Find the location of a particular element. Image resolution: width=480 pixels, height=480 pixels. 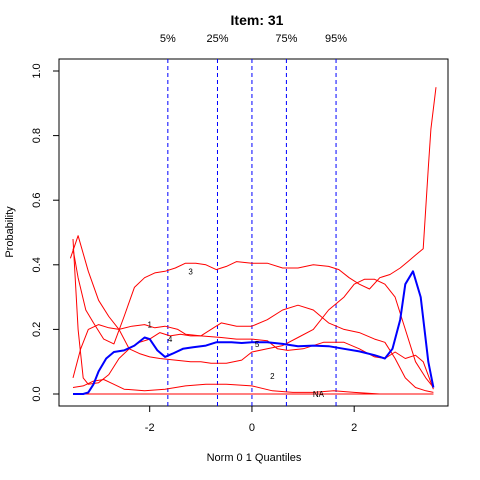

y-axis-label: Probability is located at coordinates (10, 232).